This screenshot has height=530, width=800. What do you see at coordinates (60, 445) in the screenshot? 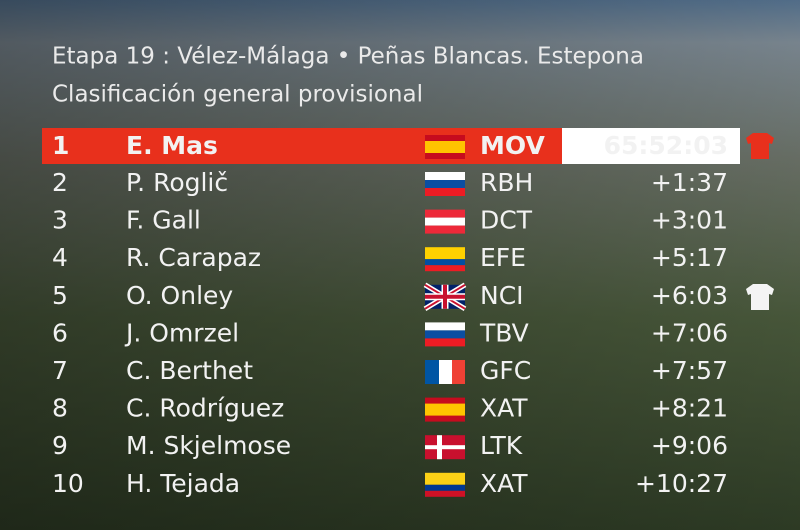
I see `rank: 9` at bounding box center [60, 445].